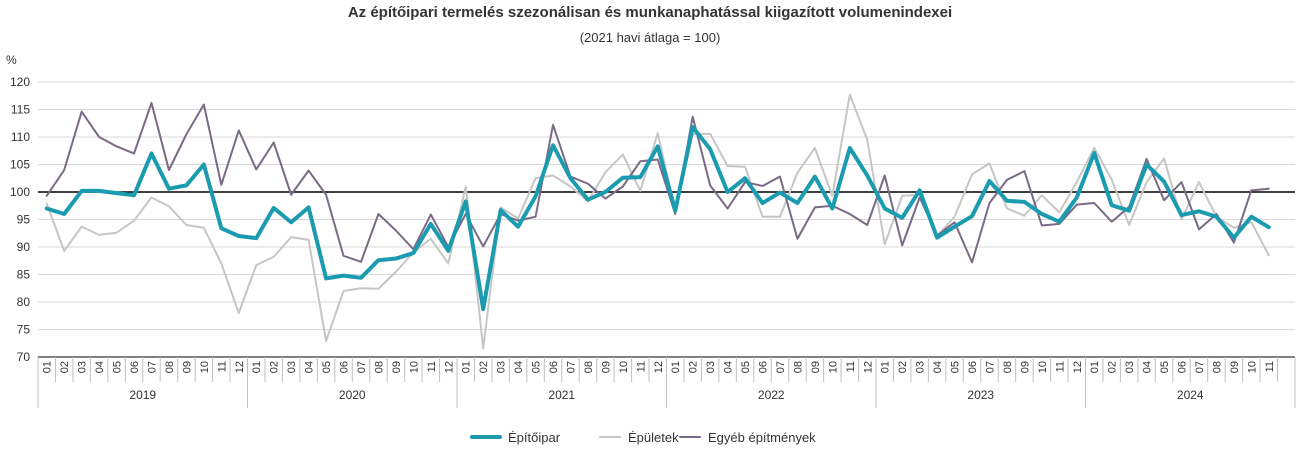 Image resolution: width=1300 pixels, height=462 pixels. I want to click on x-tick-label-year: 2024, so click(1190, 395).